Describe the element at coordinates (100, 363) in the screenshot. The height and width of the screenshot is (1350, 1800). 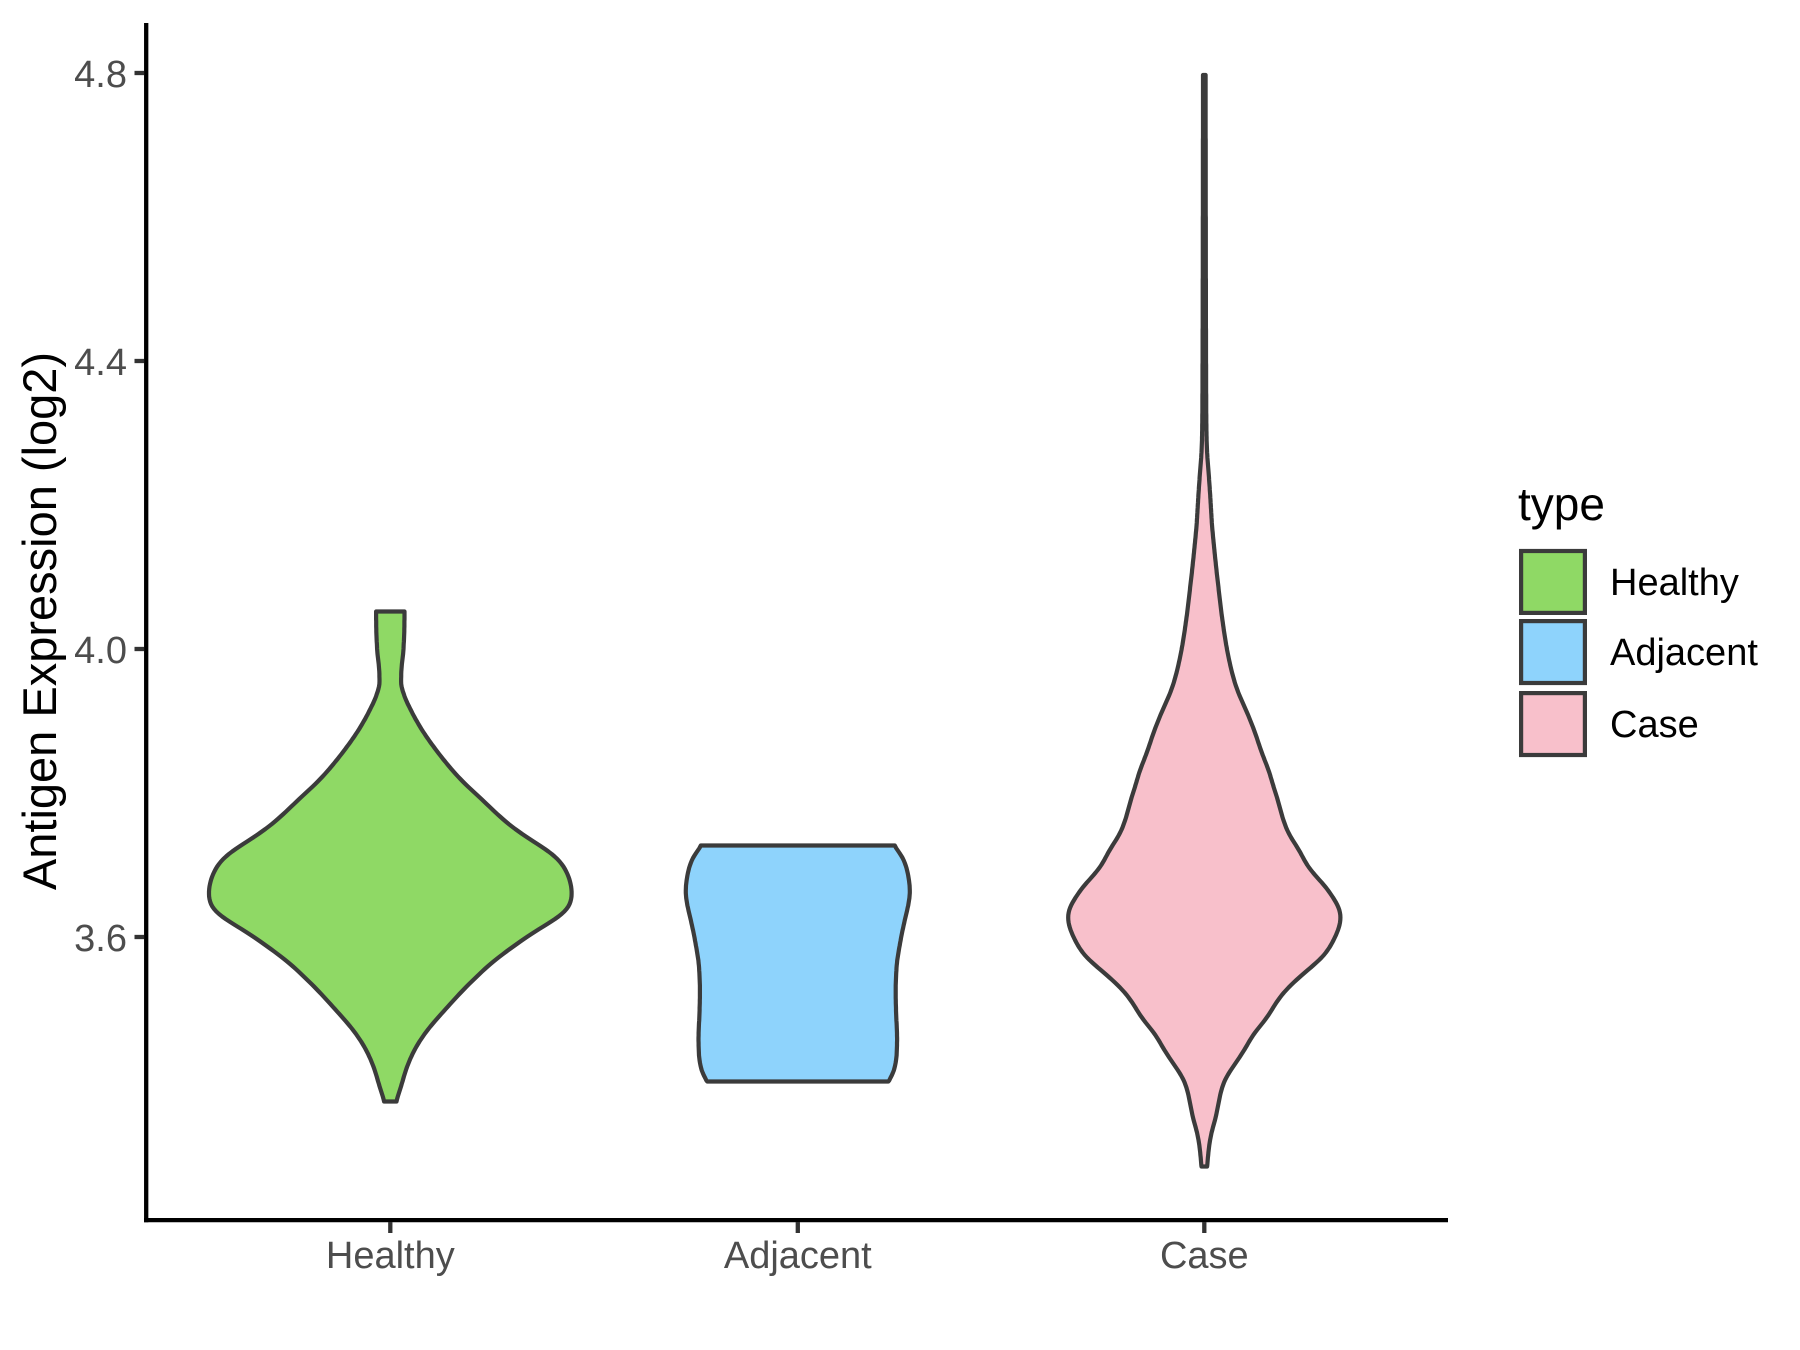
I see `svg-text: 4.4` at that location.